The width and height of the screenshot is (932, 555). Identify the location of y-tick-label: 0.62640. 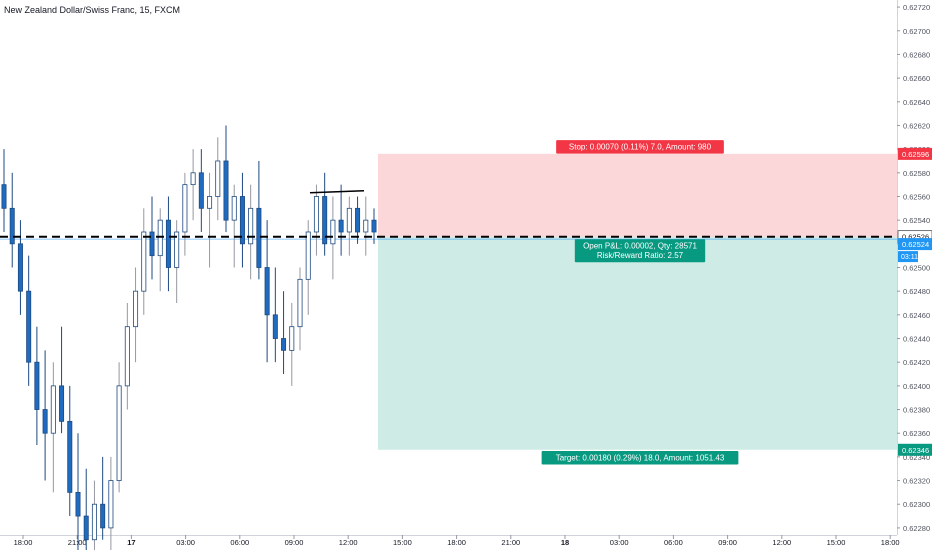
(916, 102).